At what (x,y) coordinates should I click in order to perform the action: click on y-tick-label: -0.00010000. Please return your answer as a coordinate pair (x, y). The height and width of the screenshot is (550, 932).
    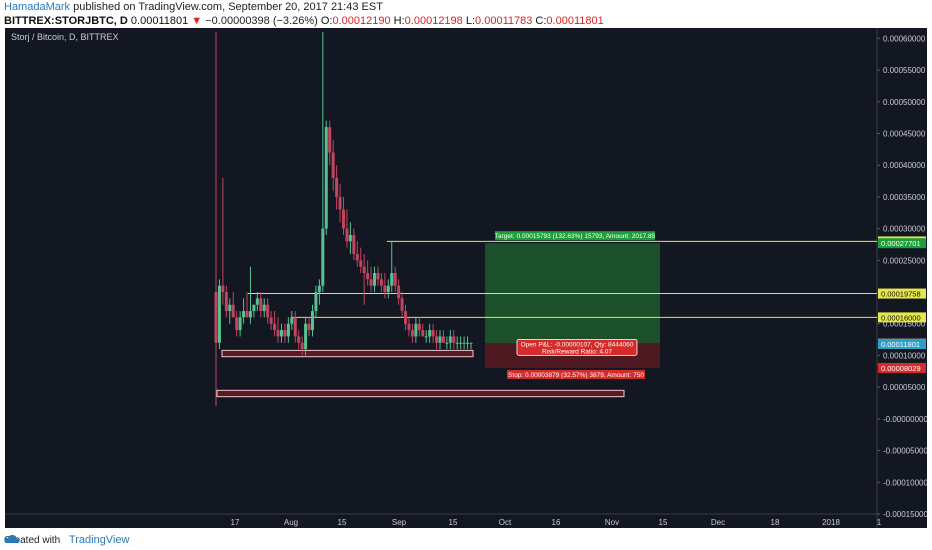
    Looking at the image, I should click on (905, 482).